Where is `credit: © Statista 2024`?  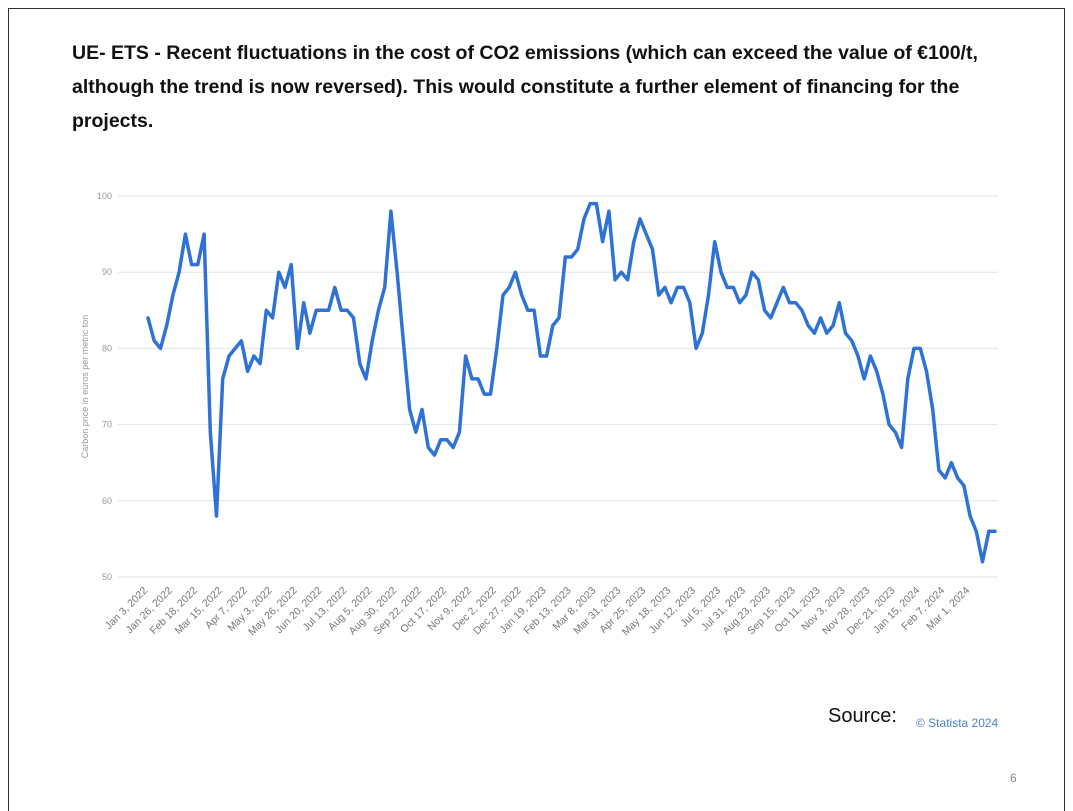
credit: © Statista 2024 is located at coordinates (957, 723).